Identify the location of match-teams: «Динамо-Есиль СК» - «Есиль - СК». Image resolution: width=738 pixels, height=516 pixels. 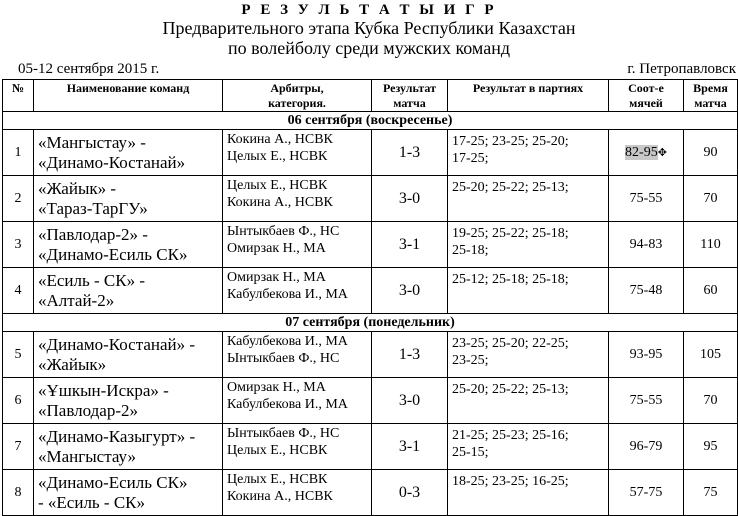
(128, 492).